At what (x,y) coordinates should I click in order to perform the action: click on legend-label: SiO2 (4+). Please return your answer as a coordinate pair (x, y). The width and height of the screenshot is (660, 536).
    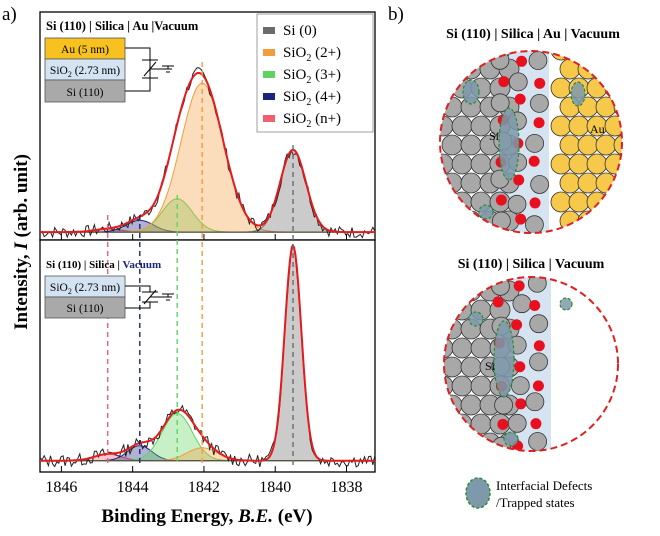
    Looking at the image, I should click on (312, 98).